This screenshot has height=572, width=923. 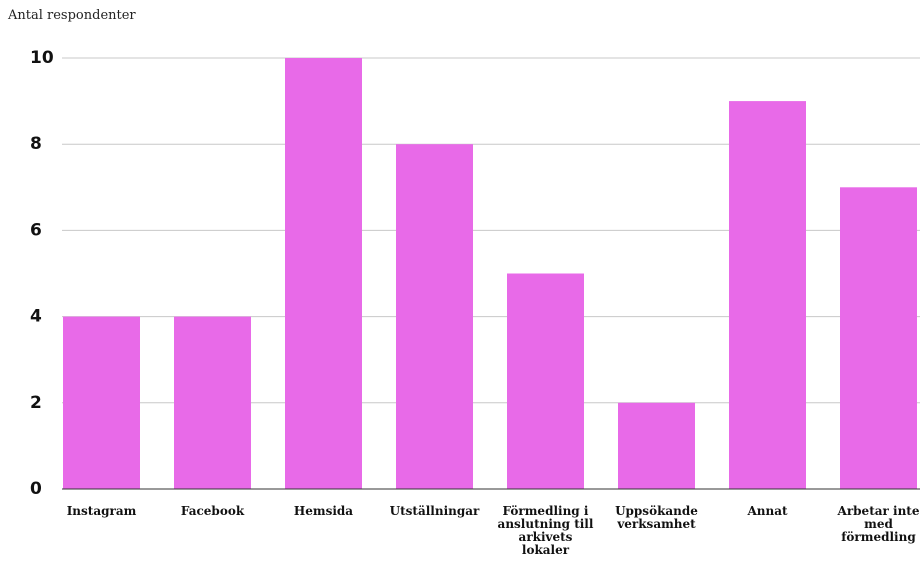 What do you see at coordinates (36, 144) in the screenshot?
I see `y-tick-label: 8` at bounding box center [36, 144].